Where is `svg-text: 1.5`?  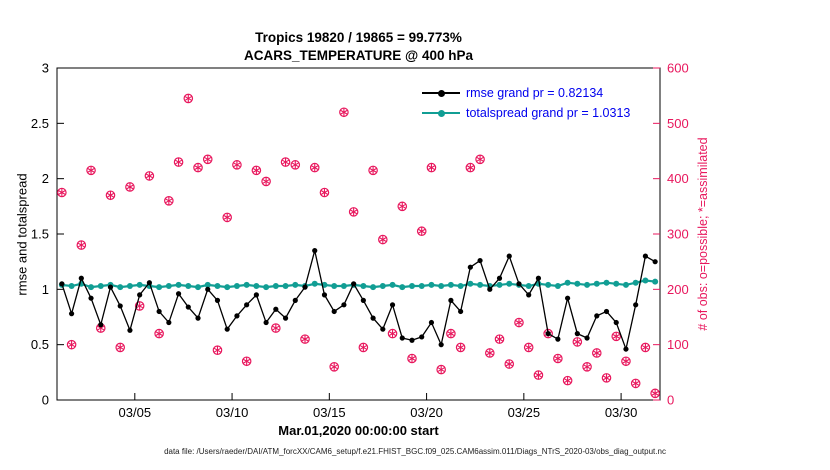 svg-text: 1.5 is located at coordinates (40, 234).